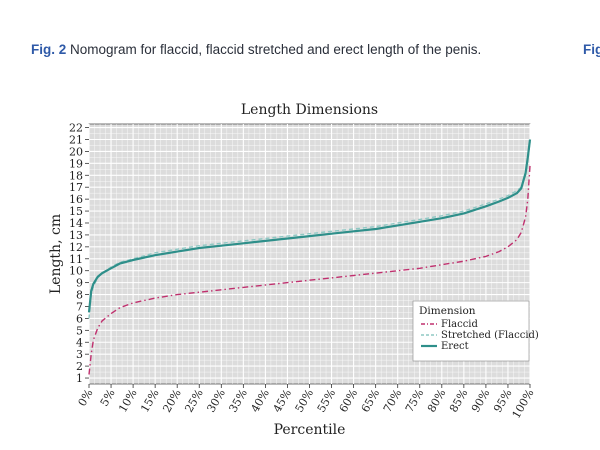 The width and height of the screenshot is (600, 450). What do you see at coordinates (79, 306) in the screenshot?
I see `y-tick-label: 7` at bounding box center [79, 306].